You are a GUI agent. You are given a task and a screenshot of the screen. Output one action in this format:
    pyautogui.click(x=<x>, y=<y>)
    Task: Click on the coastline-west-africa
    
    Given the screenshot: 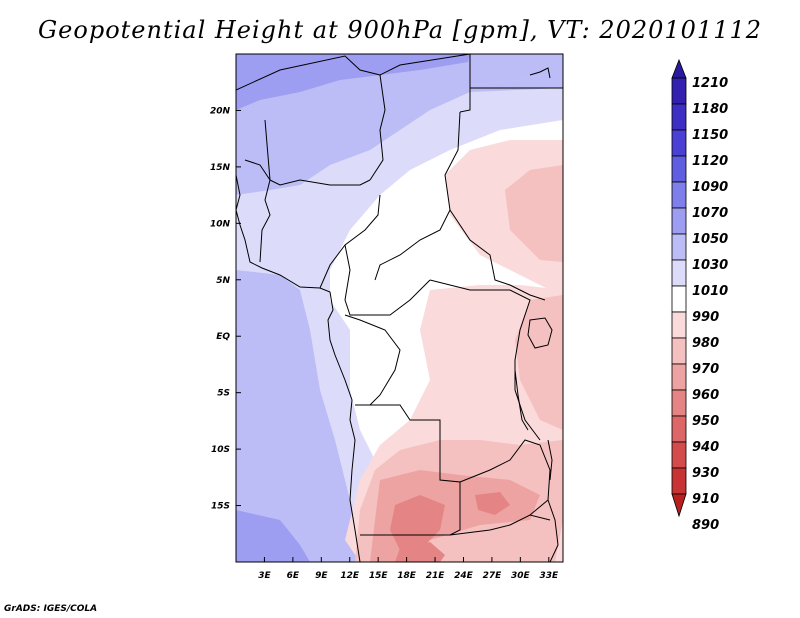 What is the action you would take?
    pyautogui.click(x=298, y=368)
    